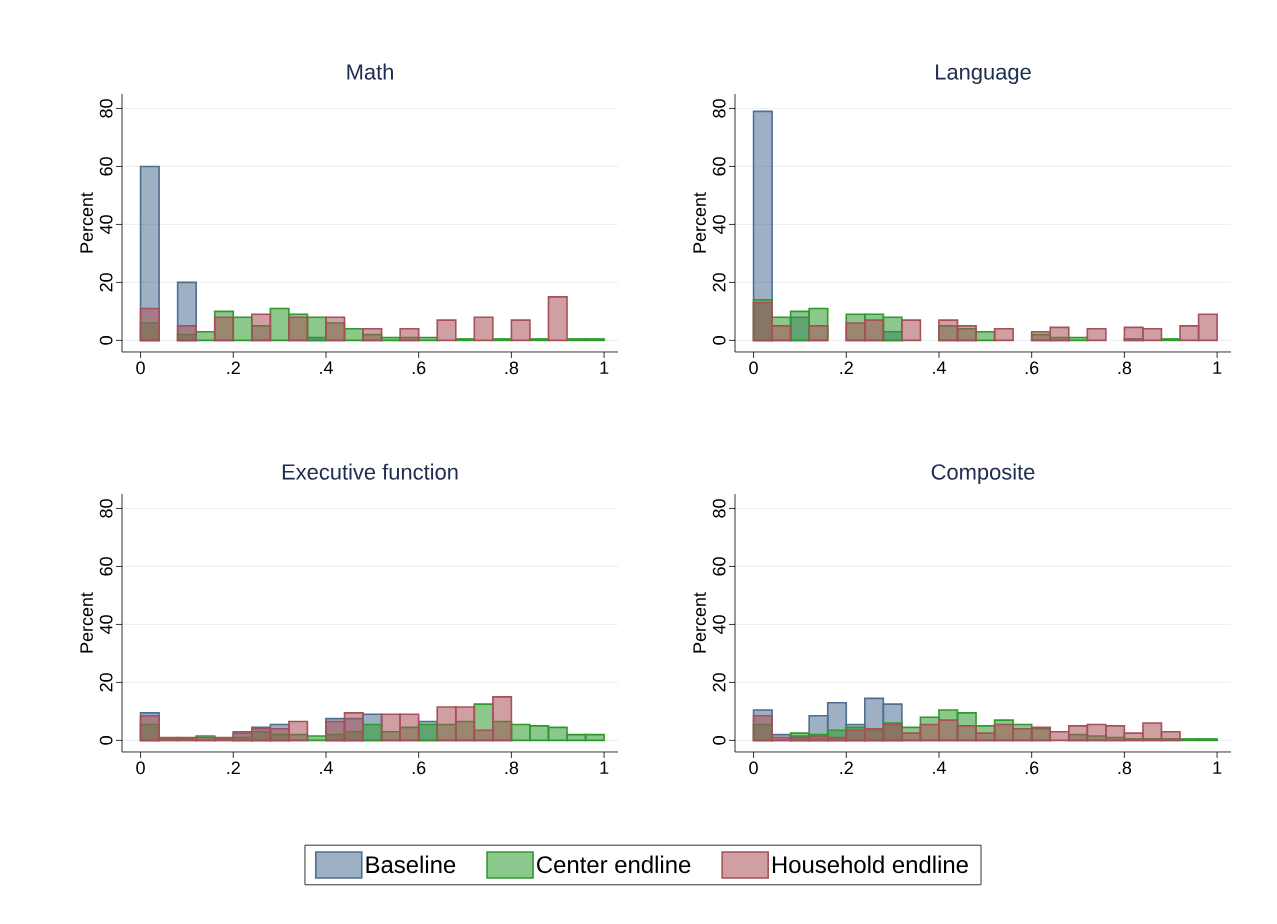 This screenshot has height=924, width=1277. What do you see at coordinates (614, 864) in the screenshot?
I see `legend-label: Center endline` at bounding box center [614, 864].